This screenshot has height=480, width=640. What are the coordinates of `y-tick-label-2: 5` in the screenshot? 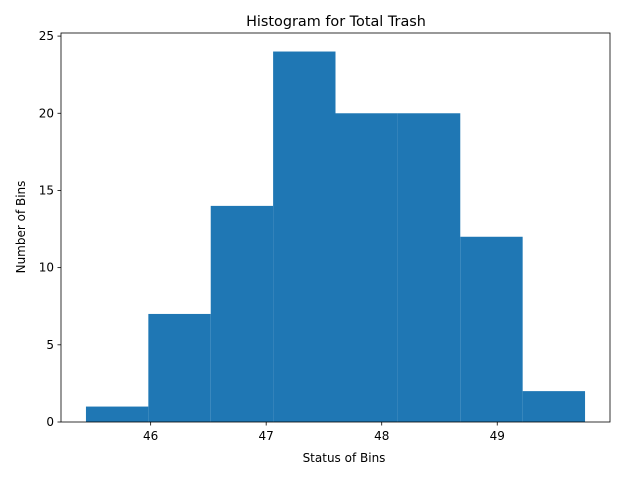 It's located at (50, 345).